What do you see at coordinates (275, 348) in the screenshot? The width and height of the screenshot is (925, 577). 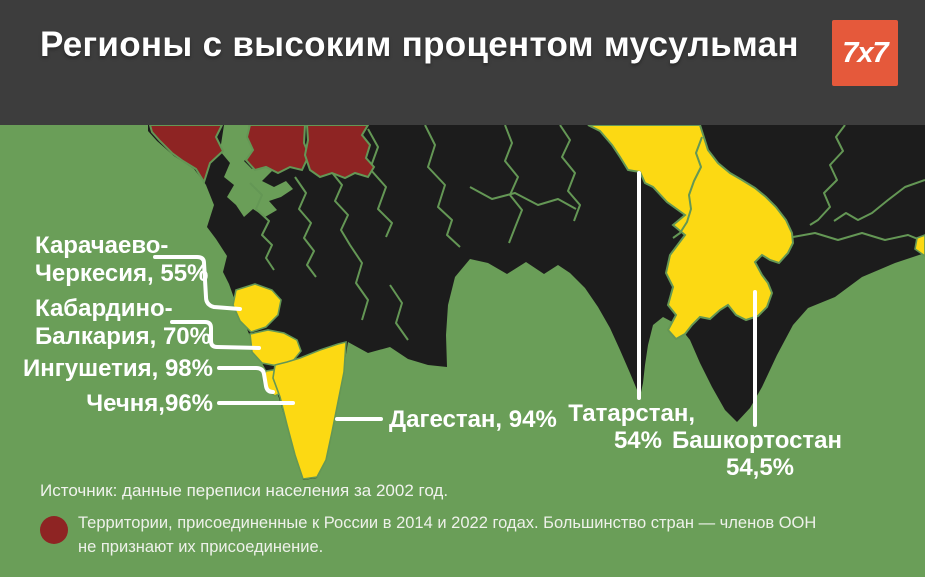 I see `region-kabardino-balkaria` at bounding box center [275, 348].